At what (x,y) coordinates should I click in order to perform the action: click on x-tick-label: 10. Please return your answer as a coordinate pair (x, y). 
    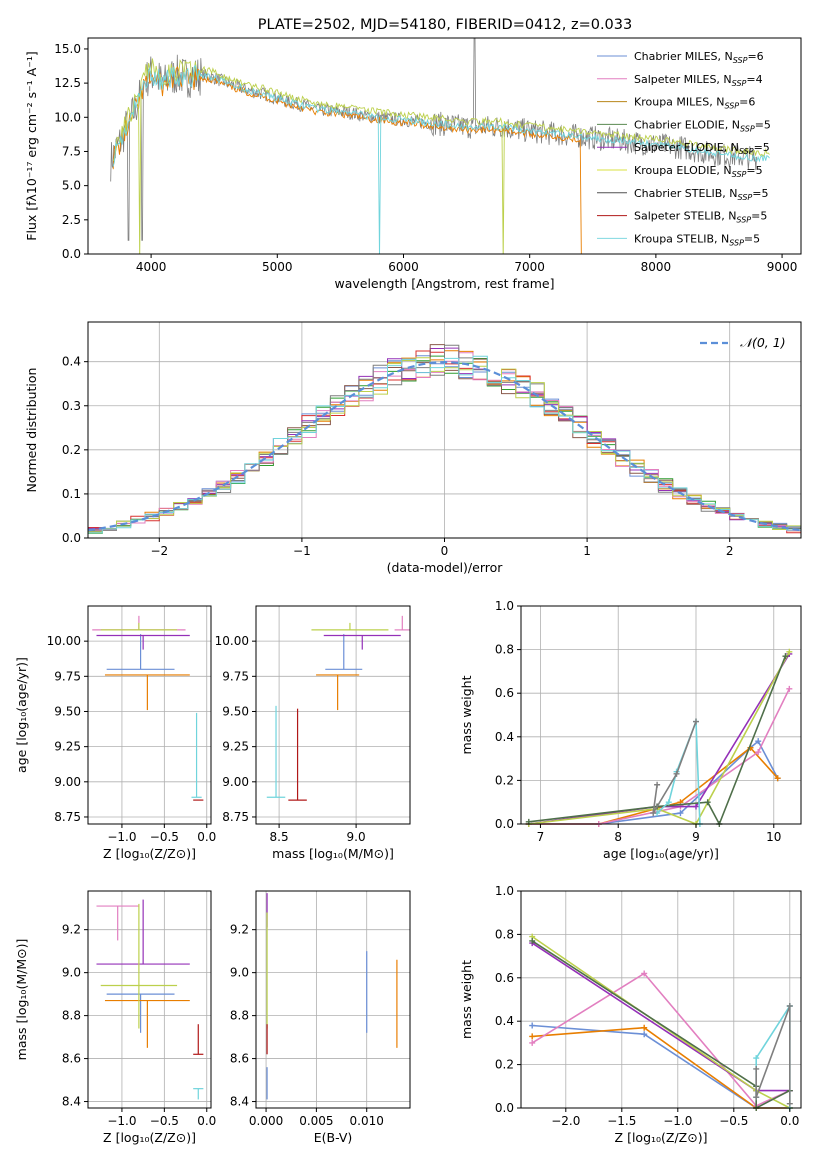
    Looking at the image, I should click on (773, 837).